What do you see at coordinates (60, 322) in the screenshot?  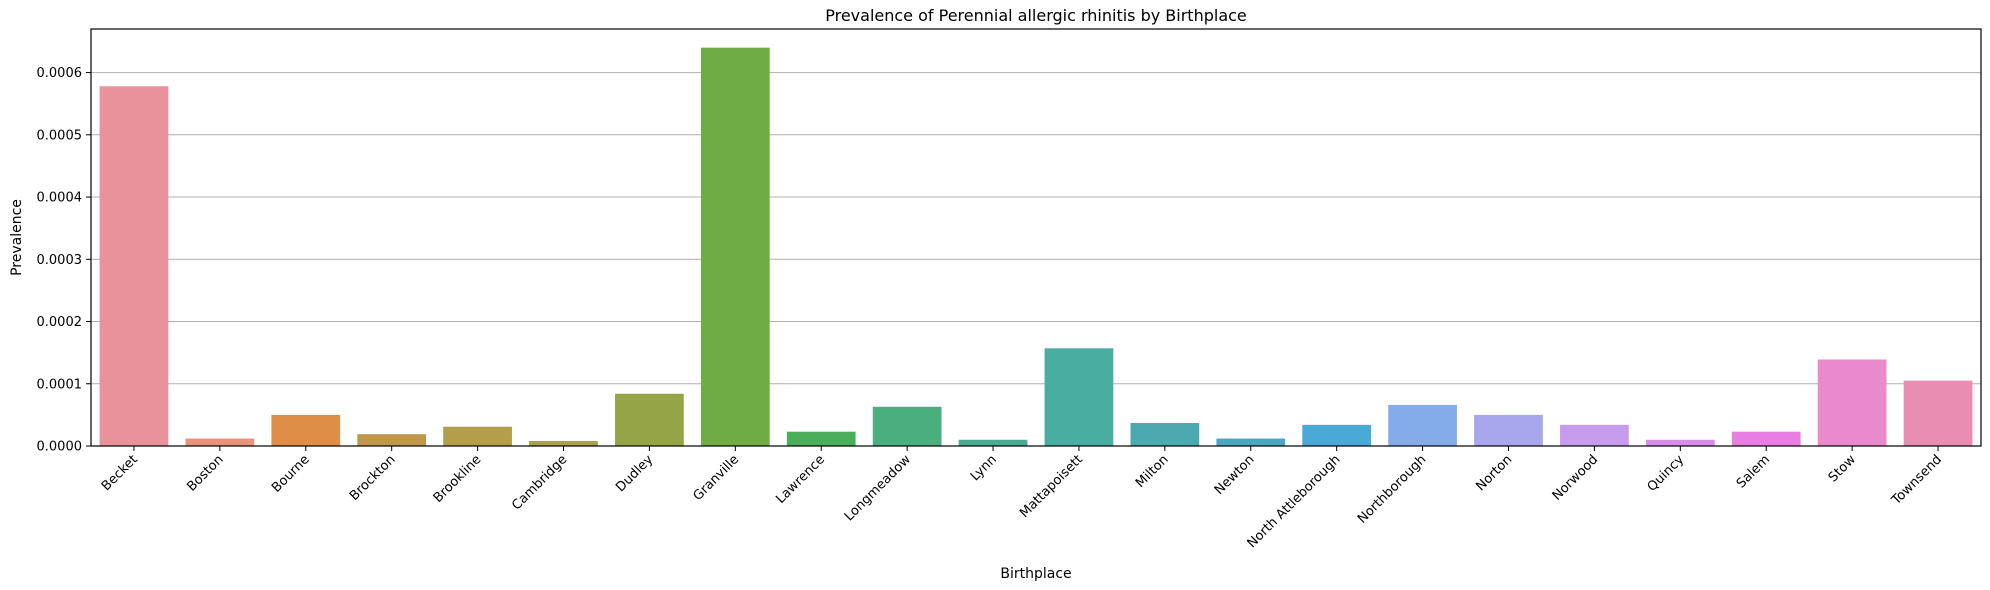 I see `y-tick-label: 0.0002` at bounding box center [60, 322].